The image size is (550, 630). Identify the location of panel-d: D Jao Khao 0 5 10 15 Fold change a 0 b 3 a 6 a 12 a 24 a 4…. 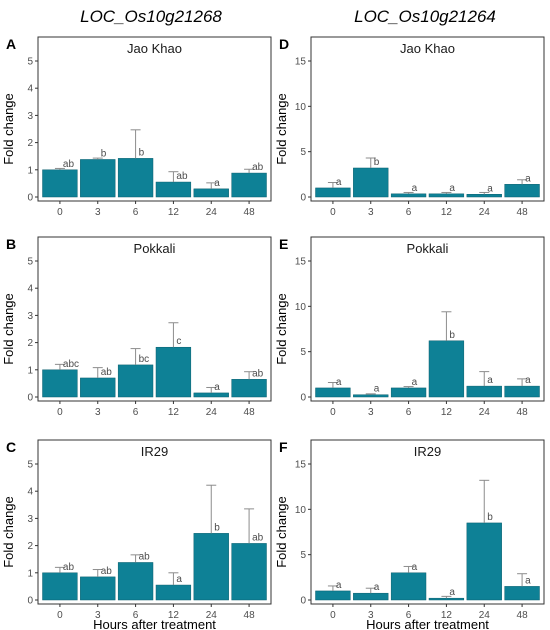
(409, 127).